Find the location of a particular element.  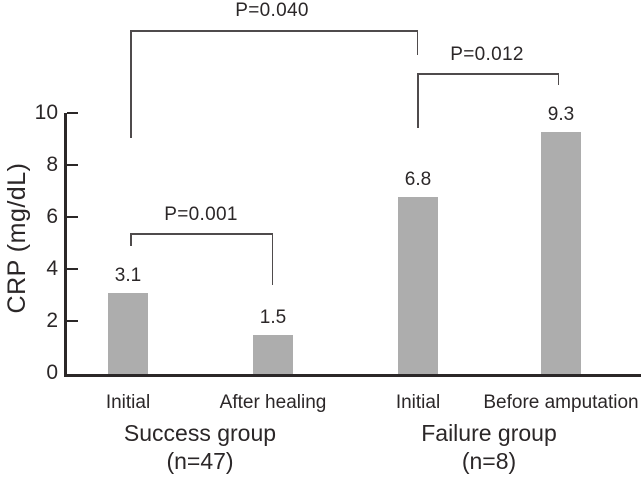

group-label-success: Success group is located at coordinates (200, 433).